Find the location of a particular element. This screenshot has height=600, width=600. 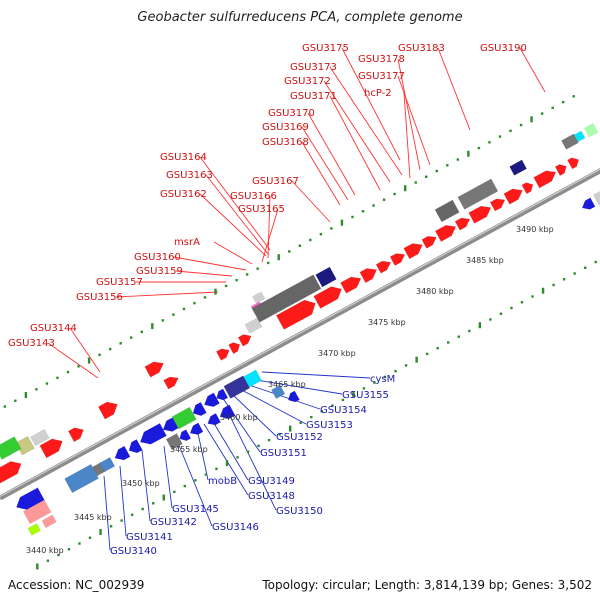

gene-label-top: GSU3156 is located at coordinates (99, 297).